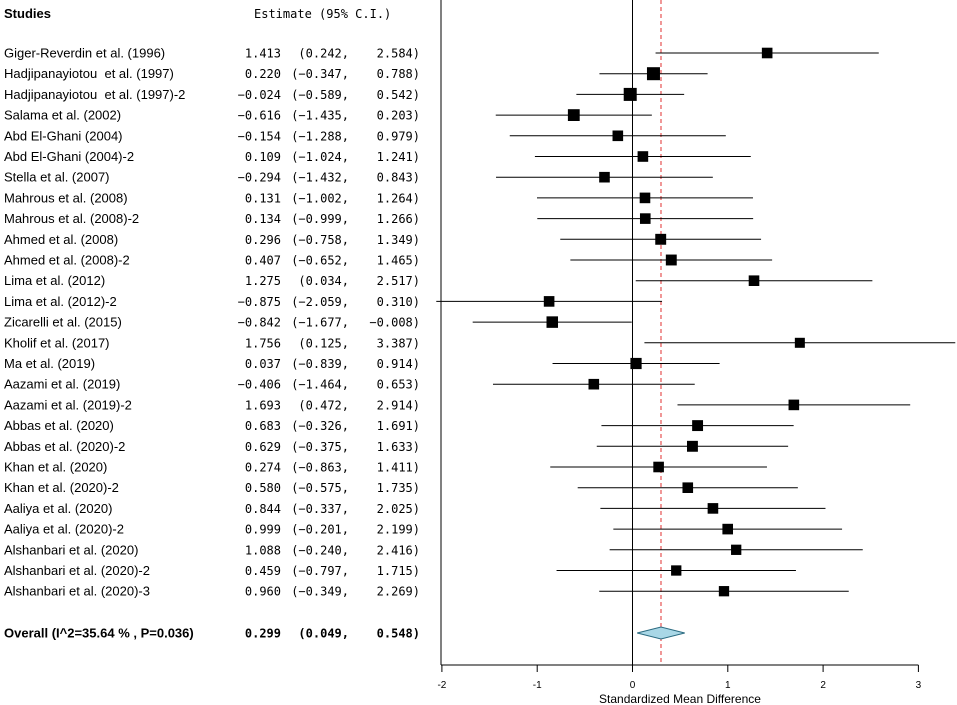 The image size is (957, 705). Describe the element at coordinates (55, 467) in the screenshot. I see `study-name: Khan et al. (2020)` at that location.